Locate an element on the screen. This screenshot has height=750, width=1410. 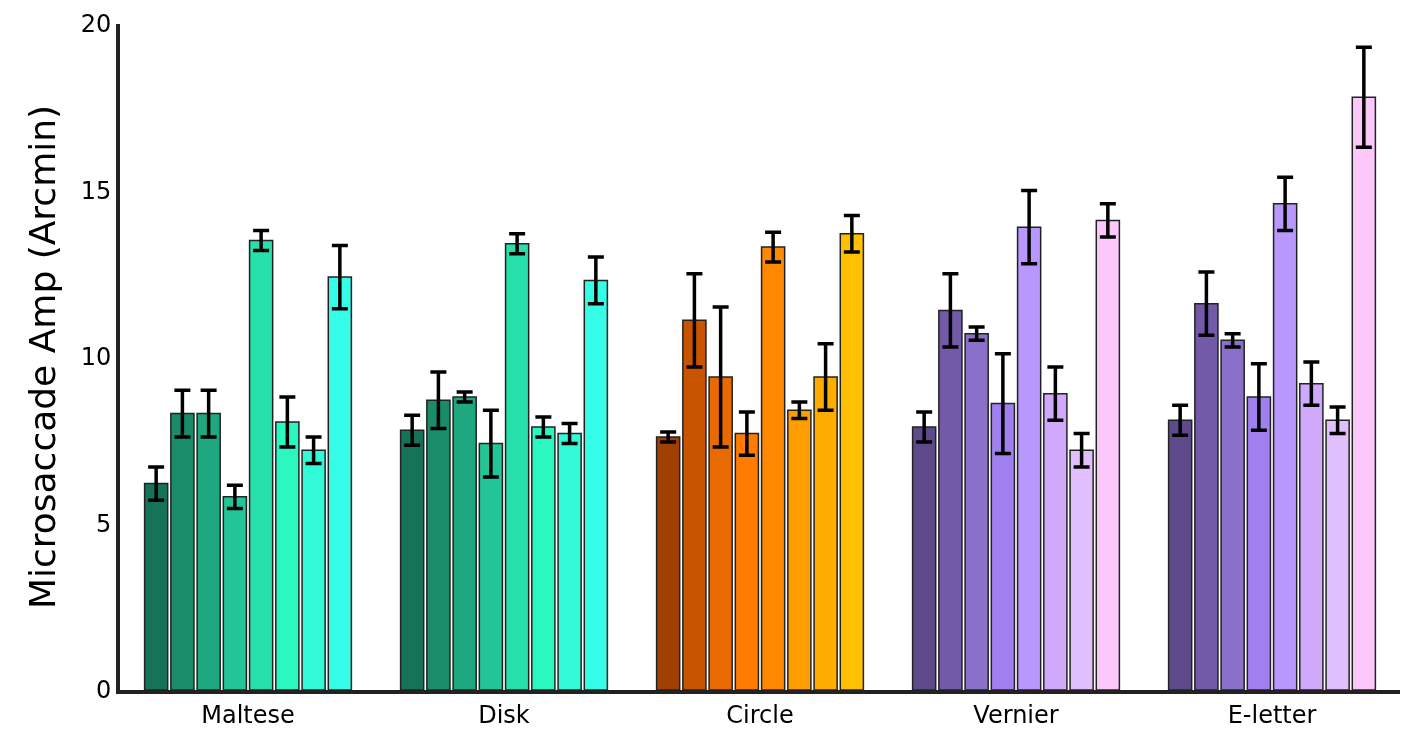
y-tick-label: 0 is located at coordinates (103, 690).